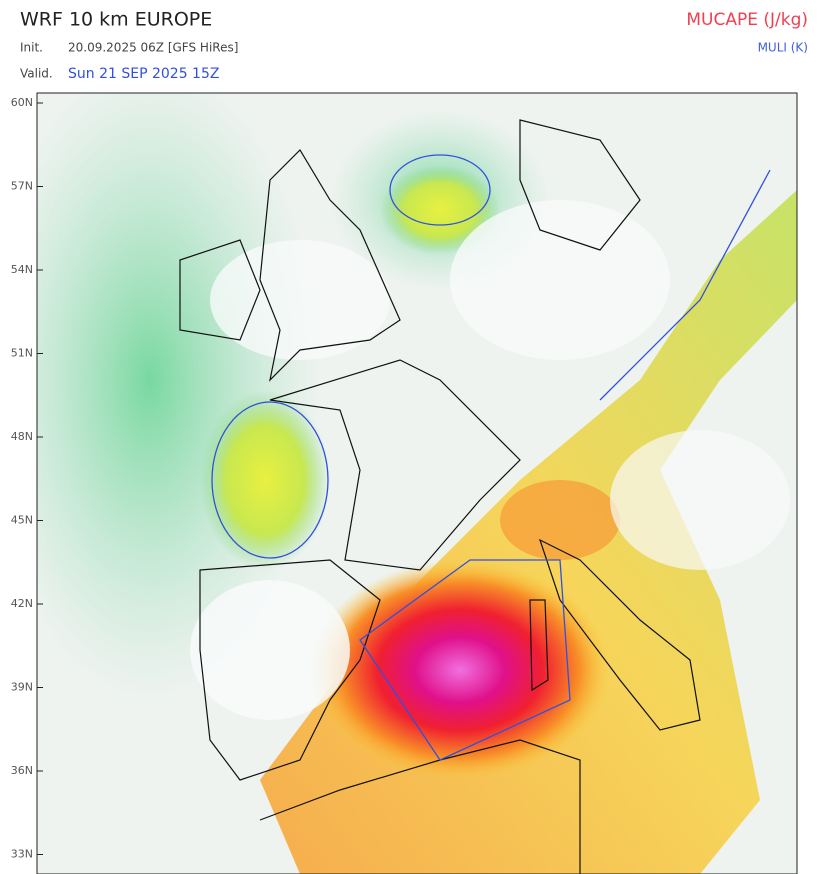  Describe the element at coordinates (22, 770) in the screenshot. I see `lat-label: 36N` at that location.